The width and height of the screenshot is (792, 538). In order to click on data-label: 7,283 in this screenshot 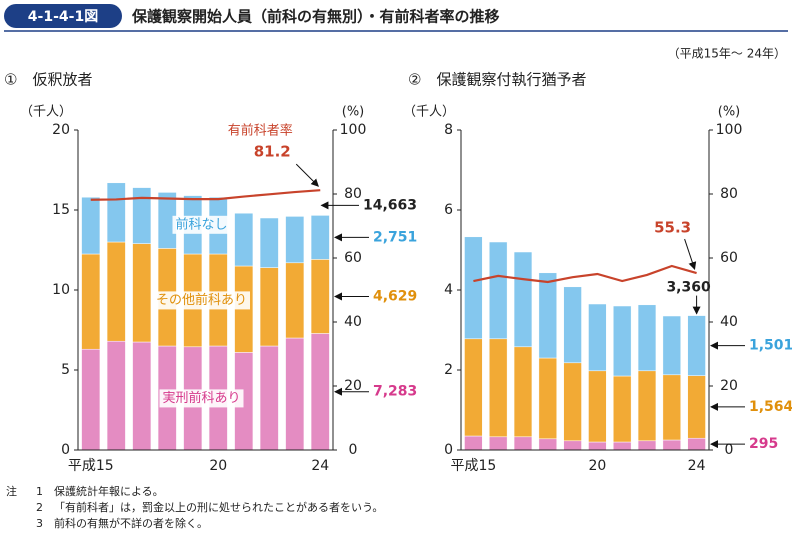, I will do `click(395, 392)`.